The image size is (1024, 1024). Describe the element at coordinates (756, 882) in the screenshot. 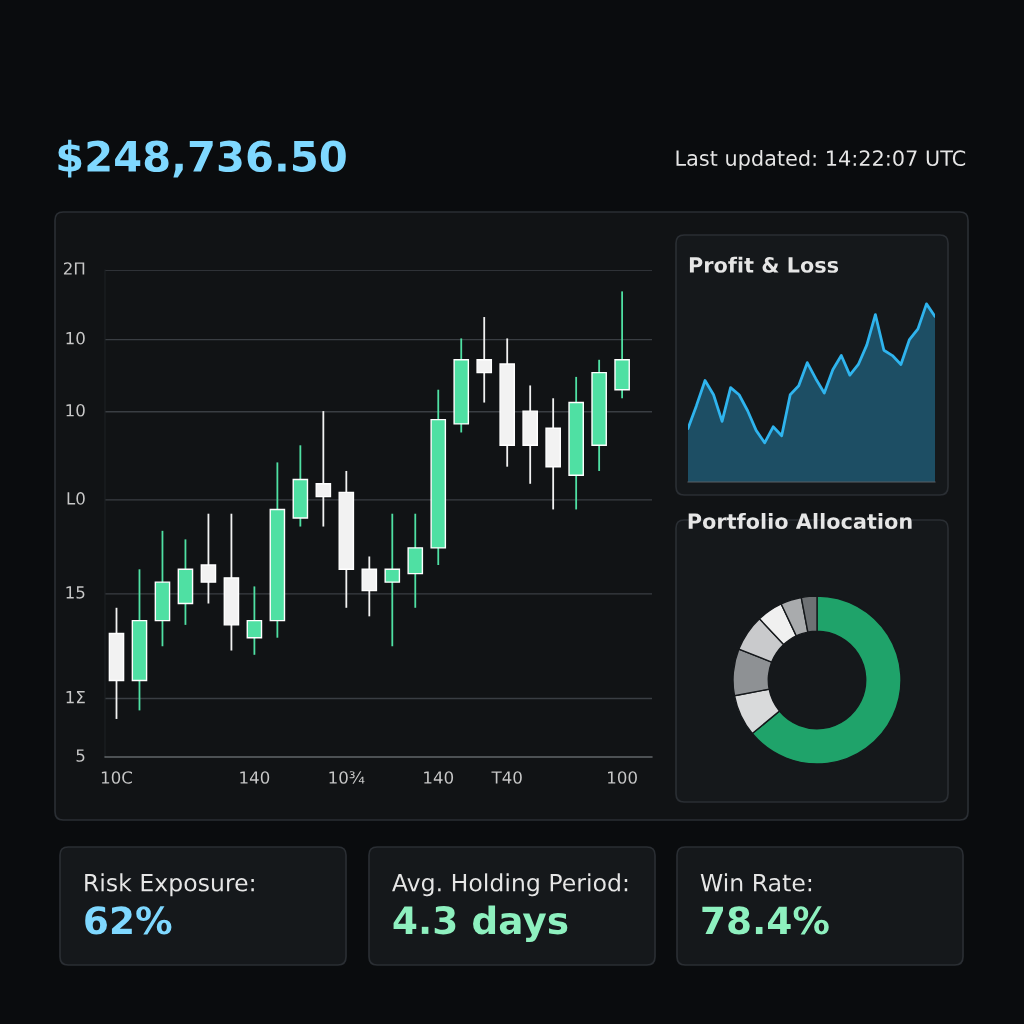

I see `text: Win Rate:` at that location.